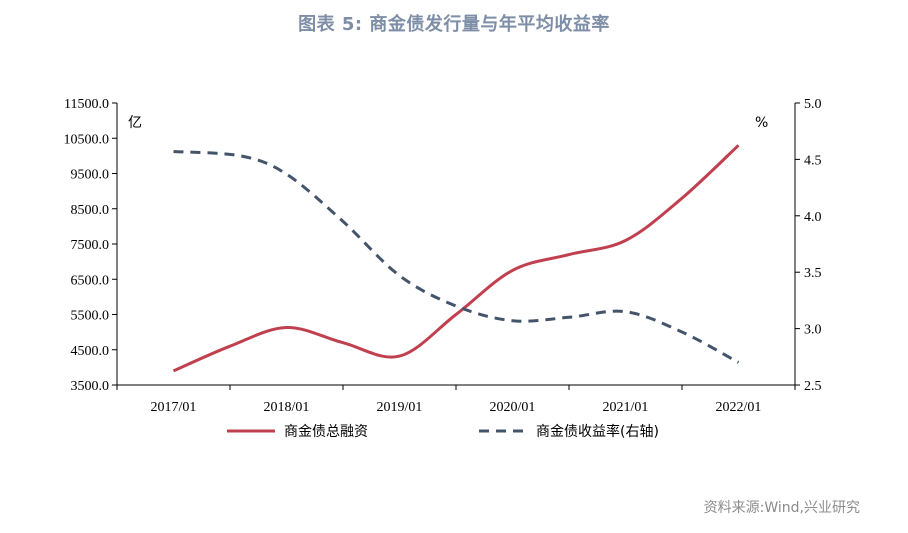 The height and width of the screenshot is (533, 908). What do you see at coordinates (174, 407) in the screenshot?
I see `x-tick-label: 2017/01` at bounding box center [174, 407].